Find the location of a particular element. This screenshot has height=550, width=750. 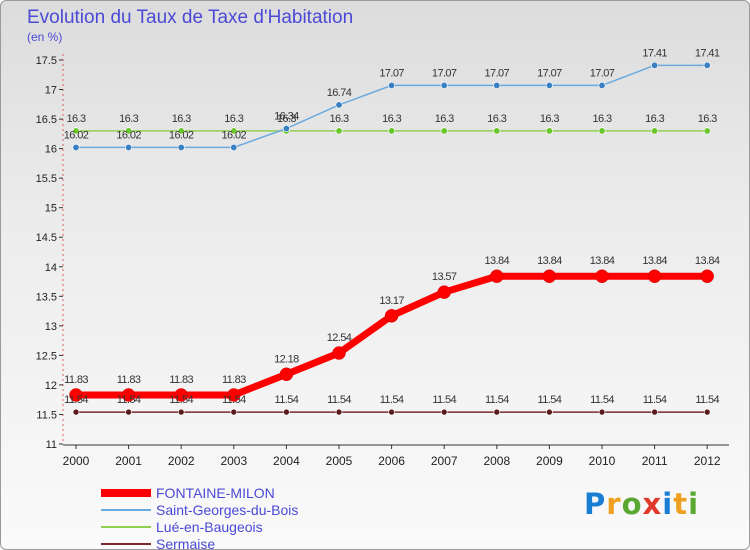

y-tick-label: 16 is located at coordinates (51, 150).